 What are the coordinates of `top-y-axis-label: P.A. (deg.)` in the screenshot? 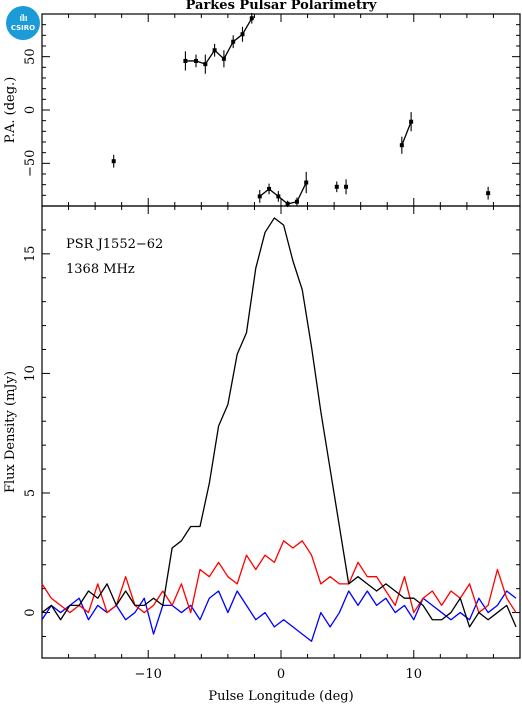 It's located at (10, 110).